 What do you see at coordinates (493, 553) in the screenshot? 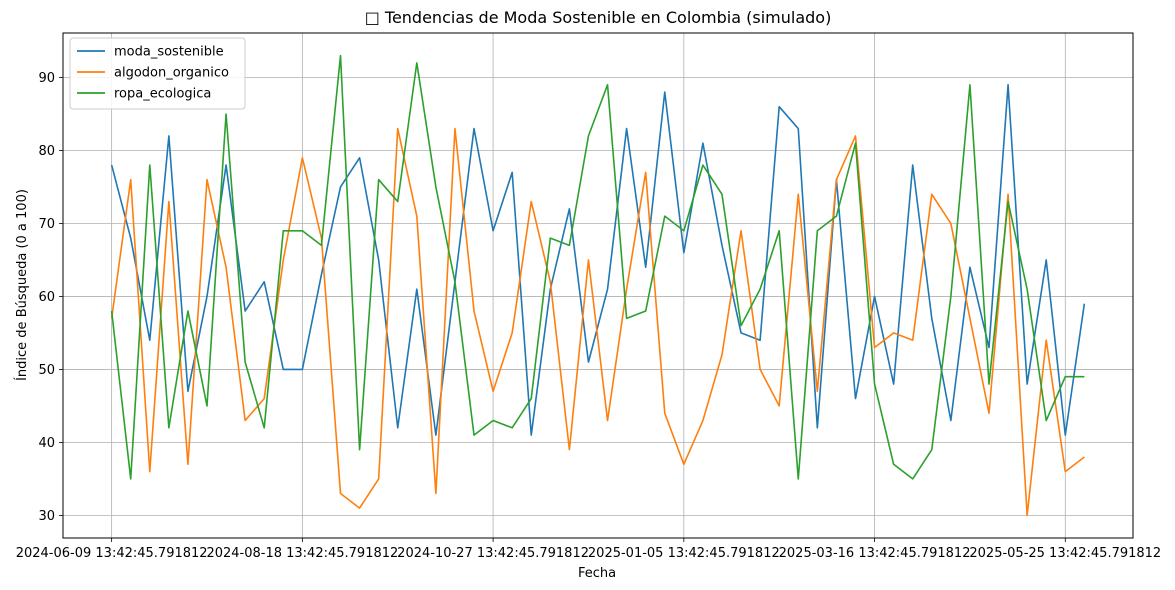
I see `x-tick-label: 2024-10-27 13:42:45.791812` at bounding box center [493, 553].